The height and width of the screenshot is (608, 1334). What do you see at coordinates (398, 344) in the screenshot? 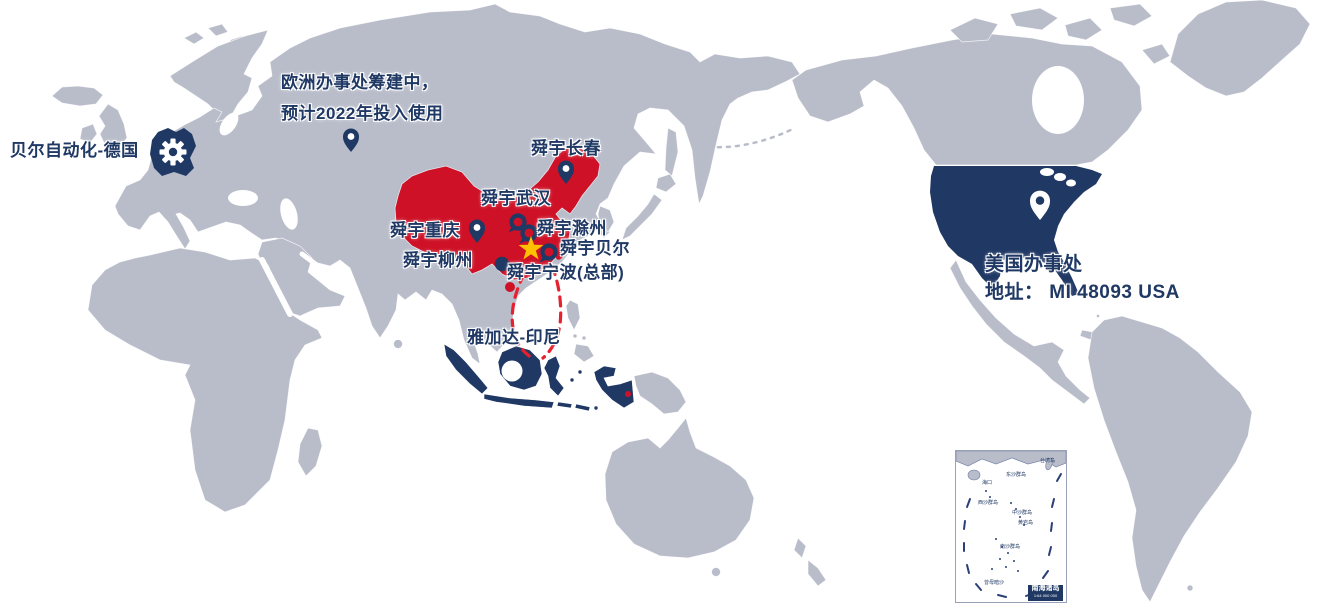
I see `landmass-sri-lanka` at bounding box center [398, 344].